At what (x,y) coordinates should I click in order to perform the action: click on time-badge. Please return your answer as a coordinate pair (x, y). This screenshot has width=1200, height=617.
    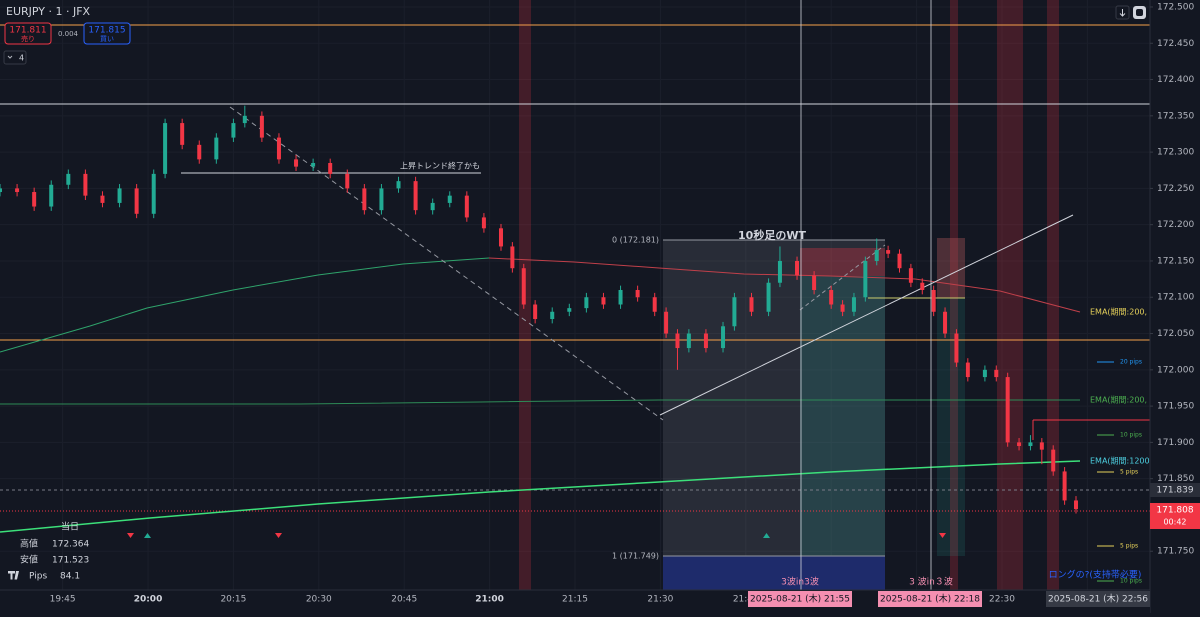
    Looking at the image, I should click on (1098, 599).